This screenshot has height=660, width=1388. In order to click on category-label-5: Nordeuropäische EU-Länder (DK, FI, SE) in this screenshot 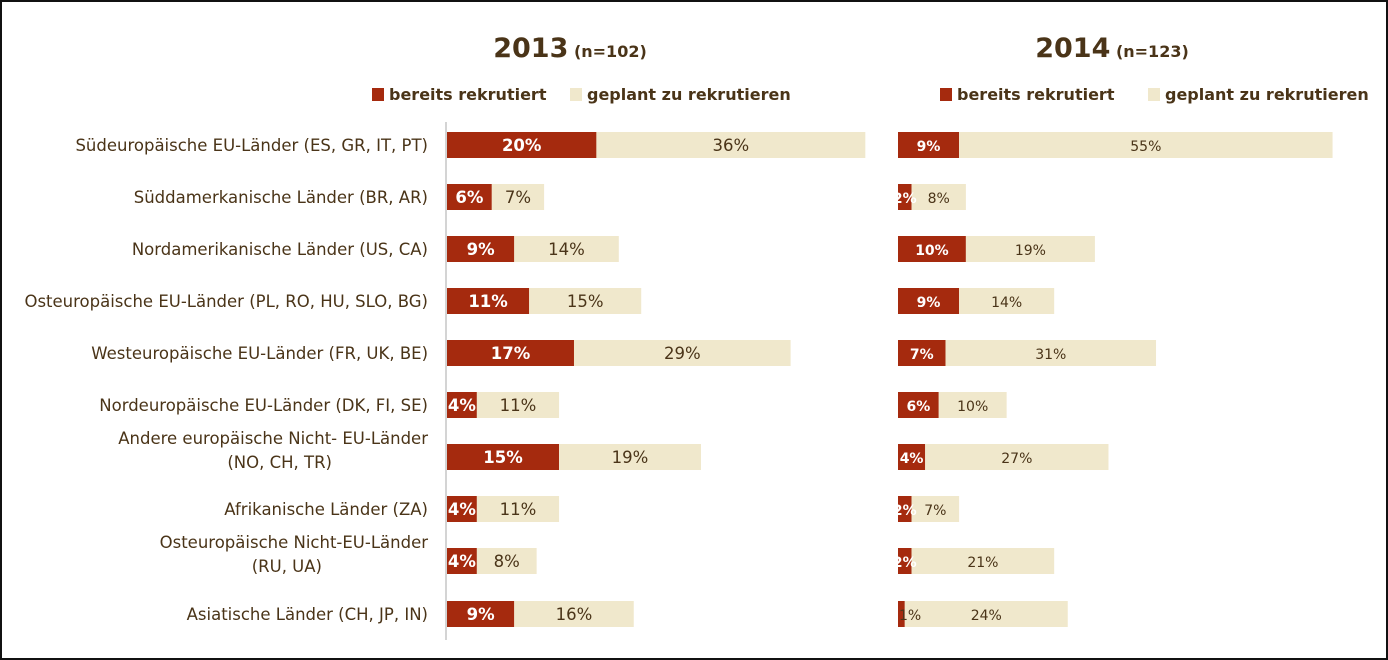, I will do `click(263, 405)`.